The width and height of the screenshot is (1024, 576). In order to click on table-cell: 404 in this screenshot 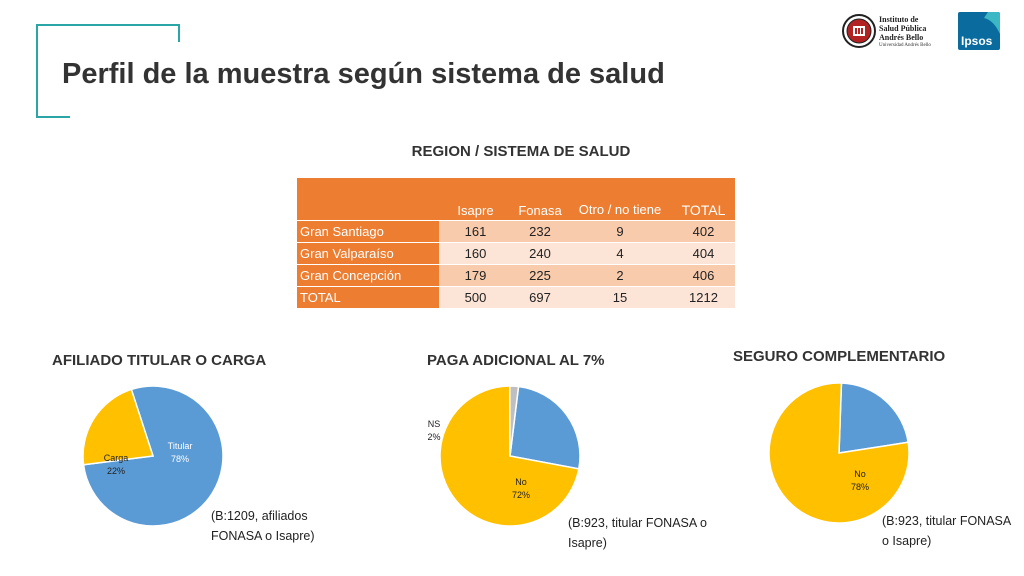, I will do `click(703, 253)`.